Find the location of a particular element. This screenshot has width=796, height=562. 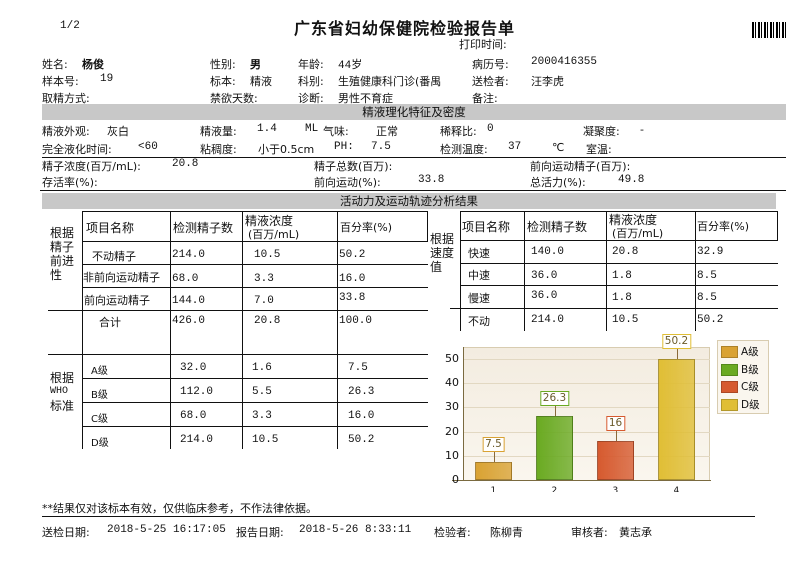

ph-value: 7.5 is located at coordinates (381, 147).